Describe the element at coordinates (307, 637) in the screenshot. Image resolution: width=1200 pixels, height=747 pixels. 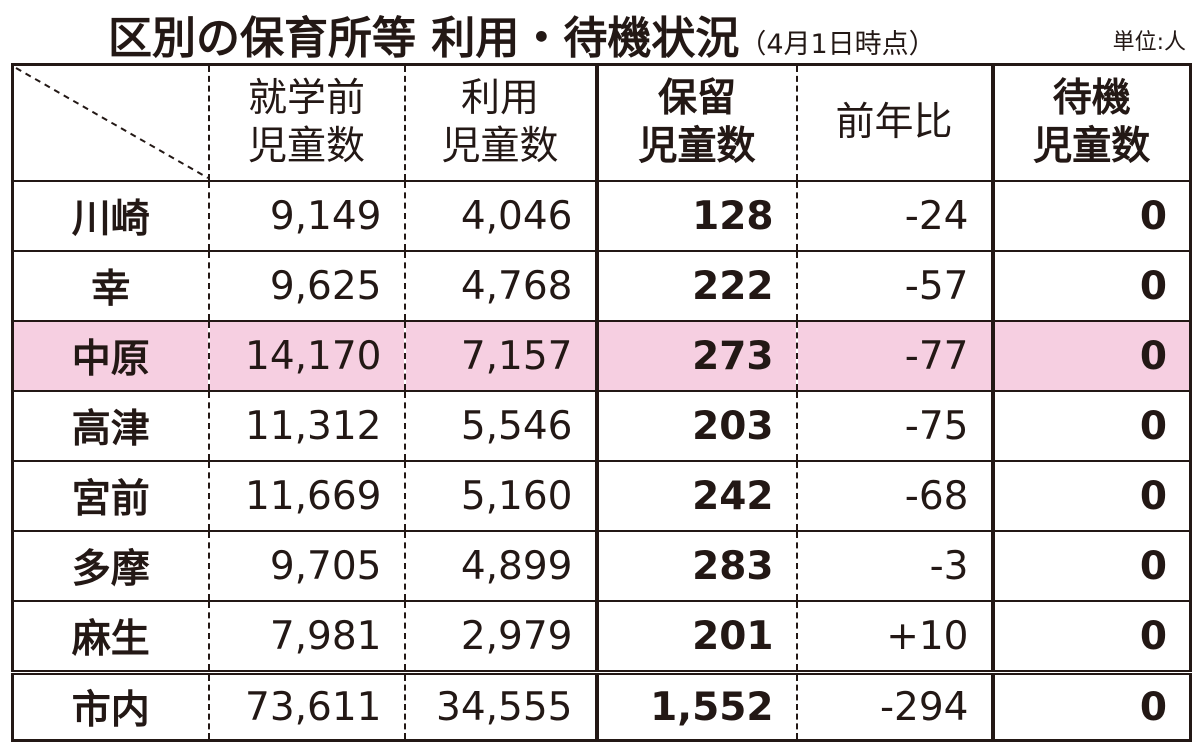
I see `preschool-count: 7,981` at that location.